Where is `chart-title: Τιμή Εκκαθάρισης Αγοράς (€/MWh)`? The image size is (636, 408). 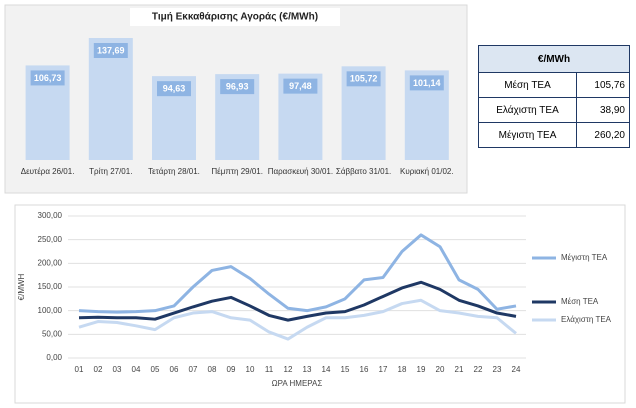 chart-title: Τιμή Εκκαθάρισης Αγοράς (€/MWh) is located at coordinates (235, 17).